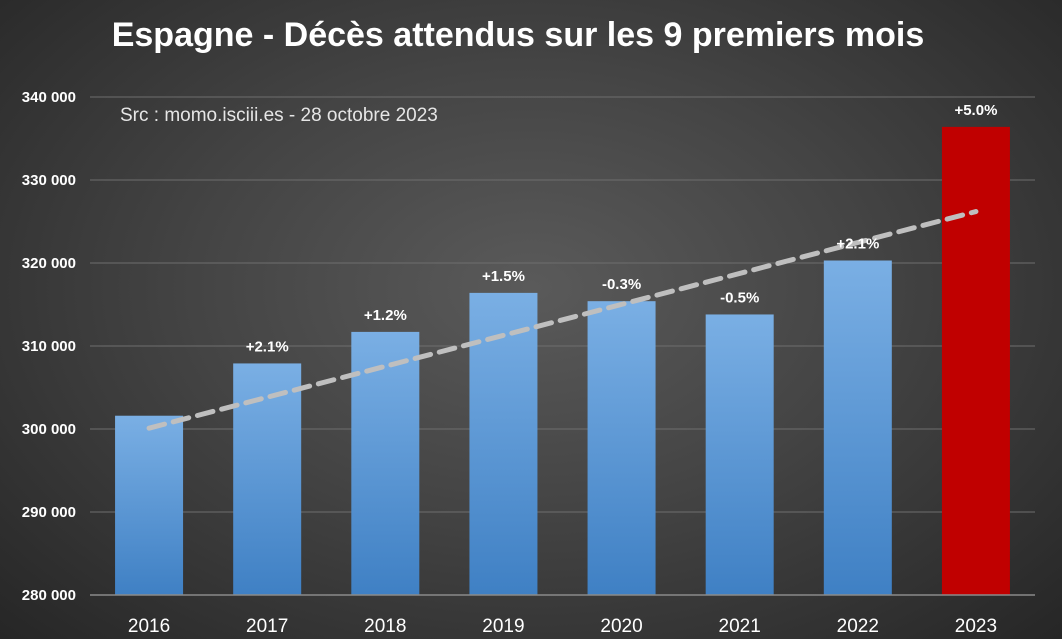 The image size is (1062, 639). Describe the element at coordinates (49, 595) in the screenshot. I see `y-tick-label: 280 000` at that location.